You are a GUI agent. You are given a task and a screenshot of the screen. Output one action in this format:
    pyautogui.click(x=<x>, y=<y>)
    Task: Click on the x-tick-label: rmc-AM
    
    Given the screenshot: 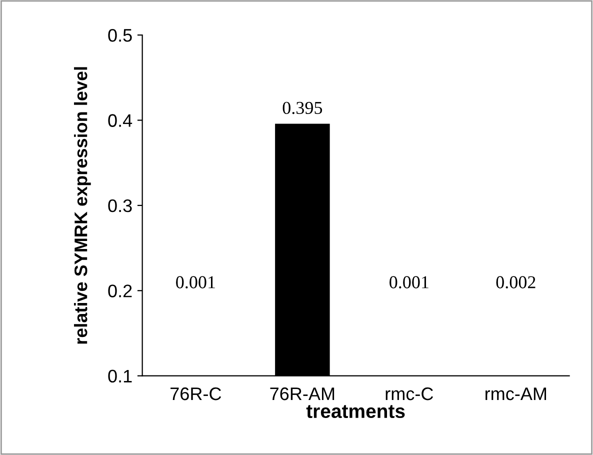 What is the action you would take?
    pyautogui.click(x=516, y=394)
    